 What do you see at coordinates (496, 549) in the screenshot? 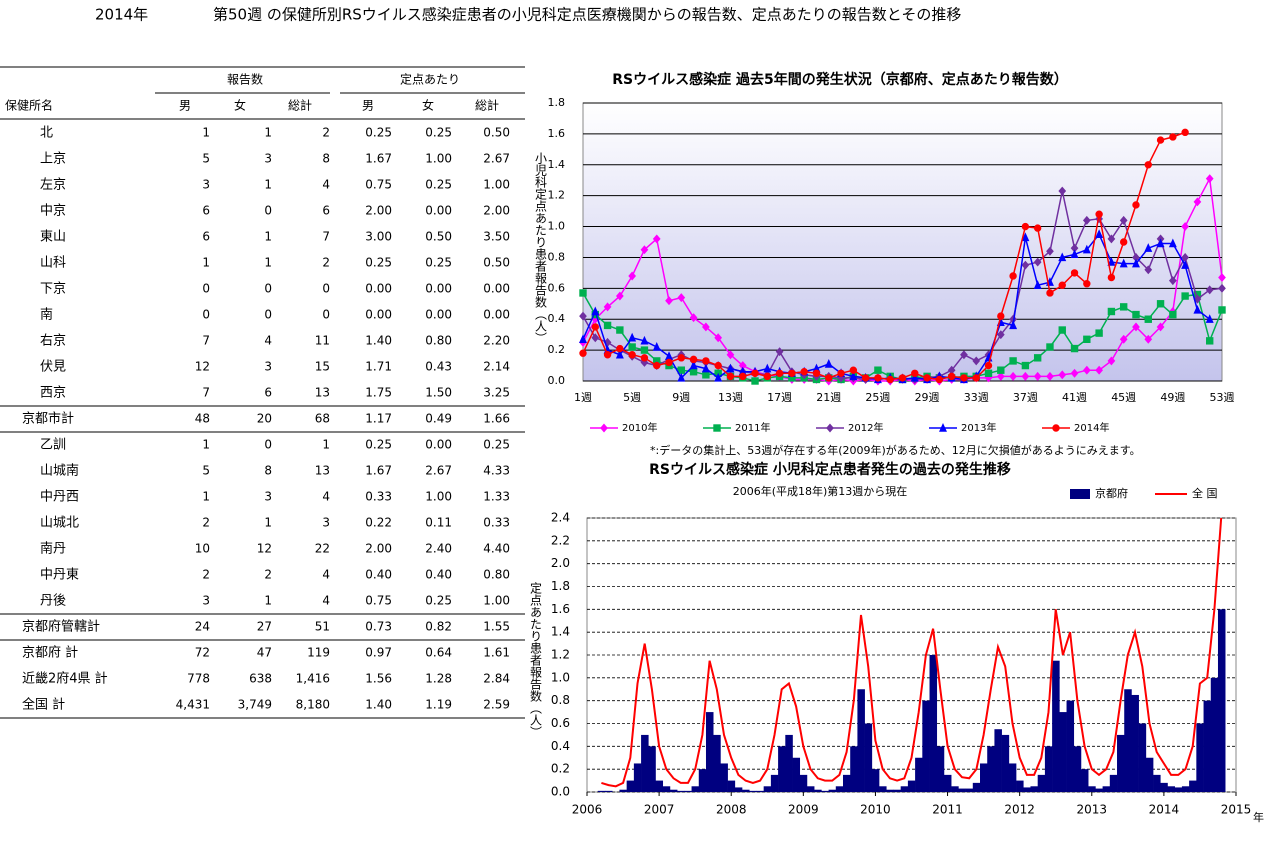
I see `cell: 4.40` at bounding box center [496, 549].